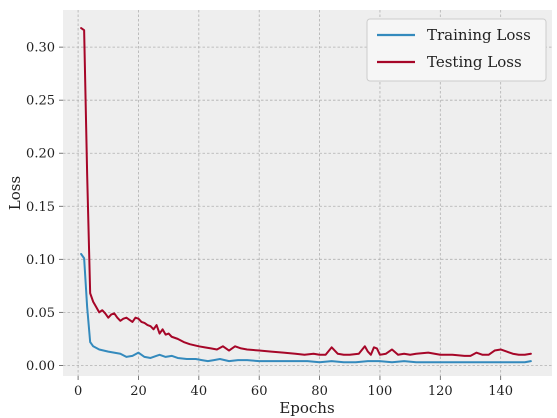 The image size is (557, 418). I want to click on x-axis-label: Epochs, so click(306, 408).